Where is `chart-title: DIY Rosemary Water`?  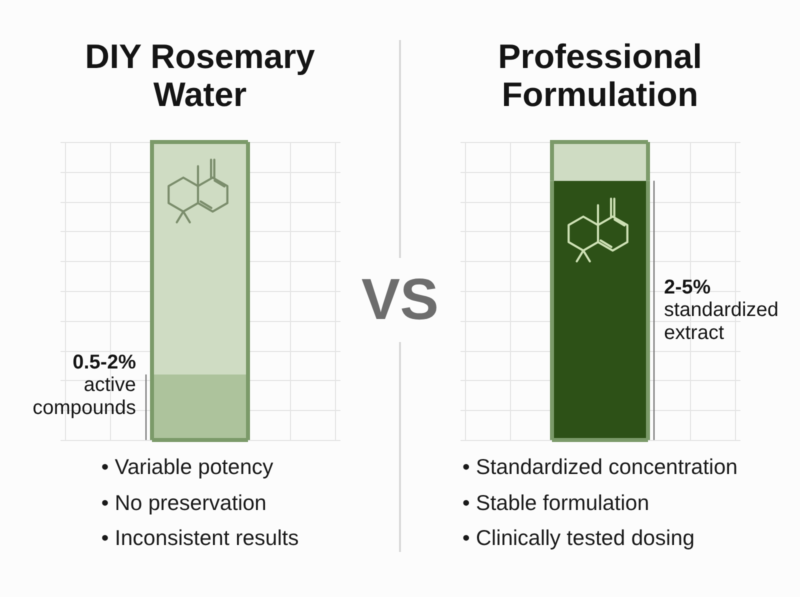 chart-title: DIY Rosemary Water is located at coordinates (200, 76).